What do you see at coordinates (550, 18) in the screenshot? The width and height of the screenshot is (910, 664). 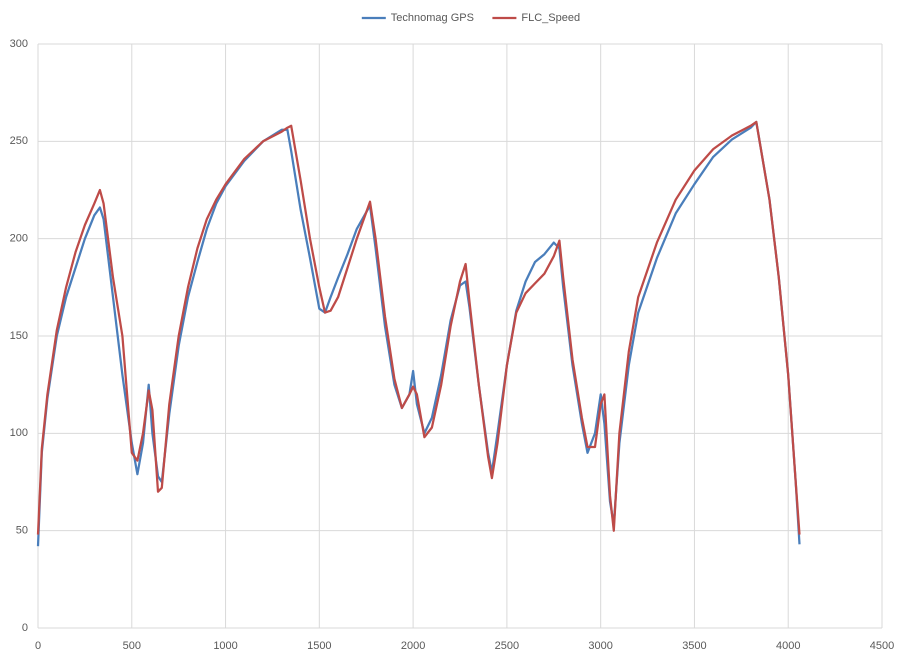 I see `legend-label: FLC_Speed` at bounding box center [550, 18].